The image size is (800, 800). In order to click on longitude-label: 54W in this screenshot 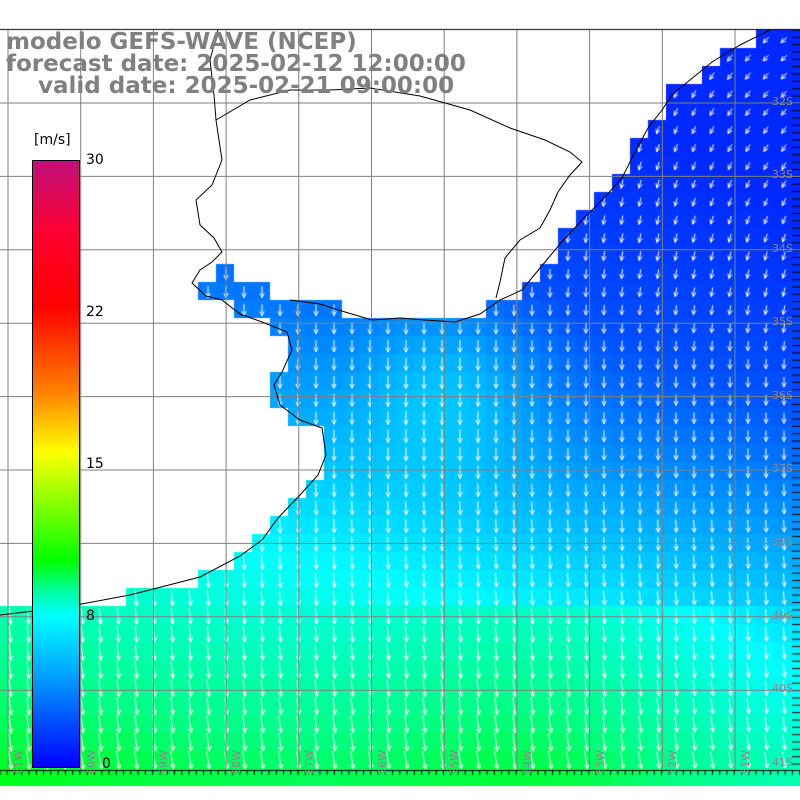, I will do `click(527, 762)`.